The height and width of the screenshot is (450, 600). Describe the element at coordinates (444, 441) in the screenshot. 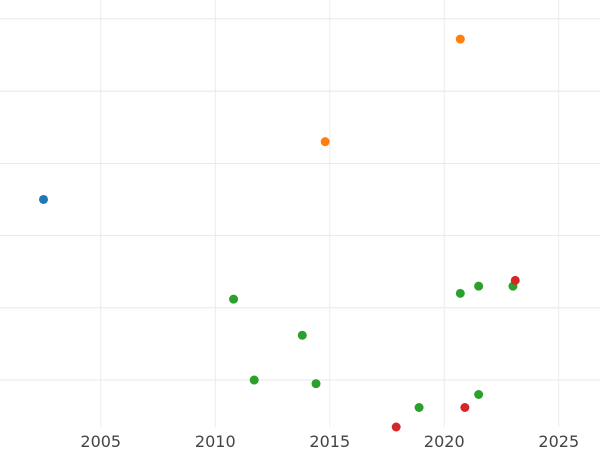

I see `x-tick-label: 2020` at that location.